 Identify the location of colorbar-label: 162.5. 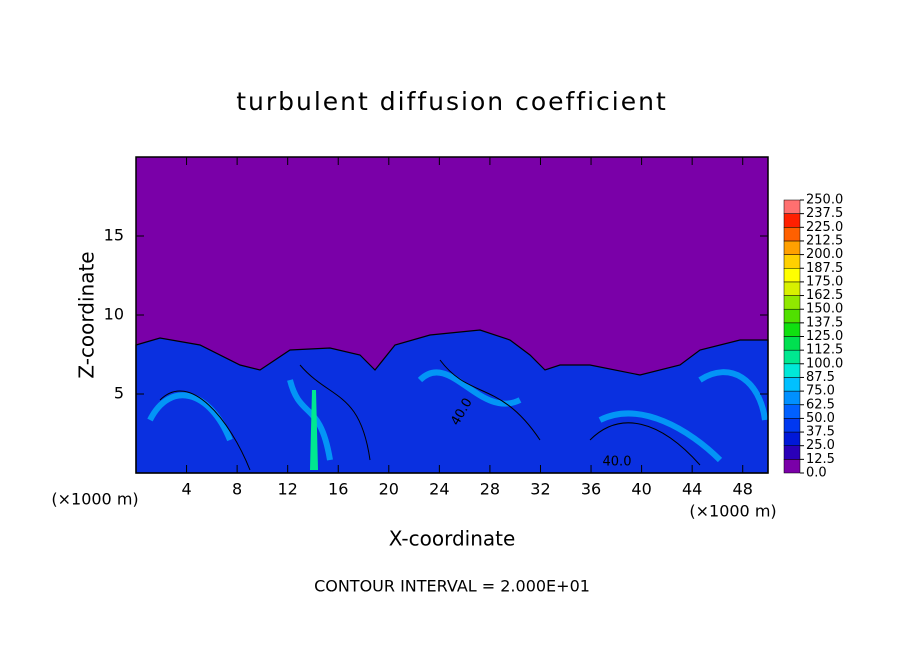
(824, 295).